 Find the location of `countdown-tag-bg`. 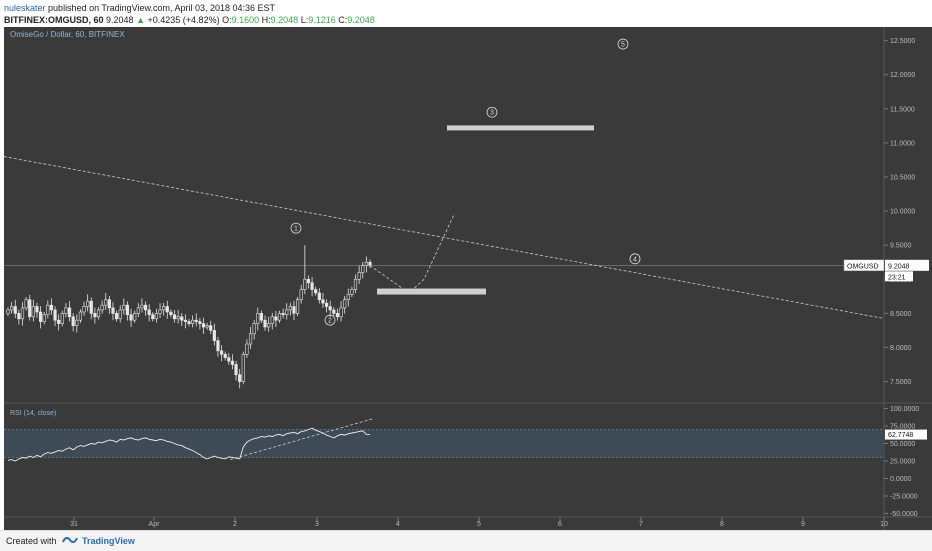

countdown-tag-bg is located at coordinates (899, 276).